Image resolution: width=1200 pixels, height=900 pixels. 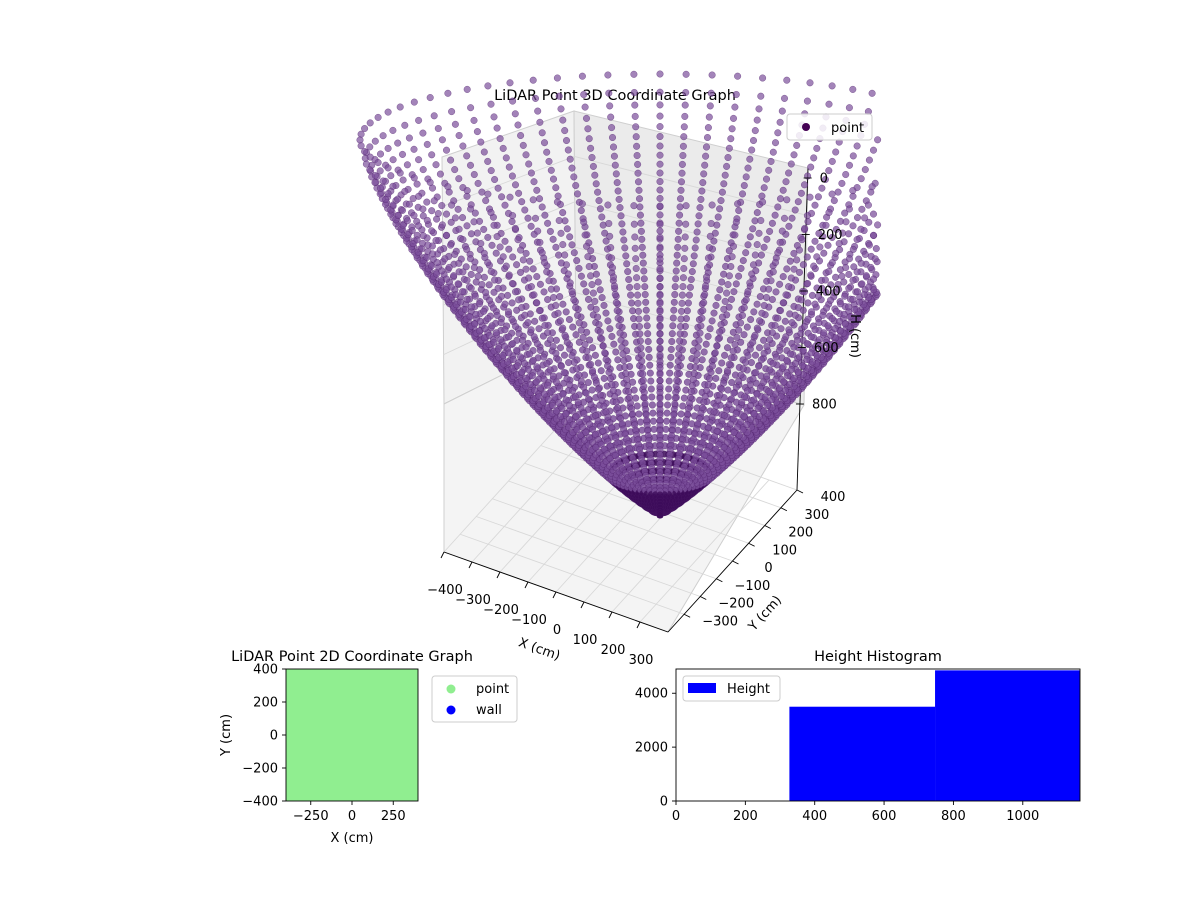 What do you see at coordinates (489, 710) in the screenshot?
I see `legend-2d-wall-label: wall` at bounding box center [489, 710].